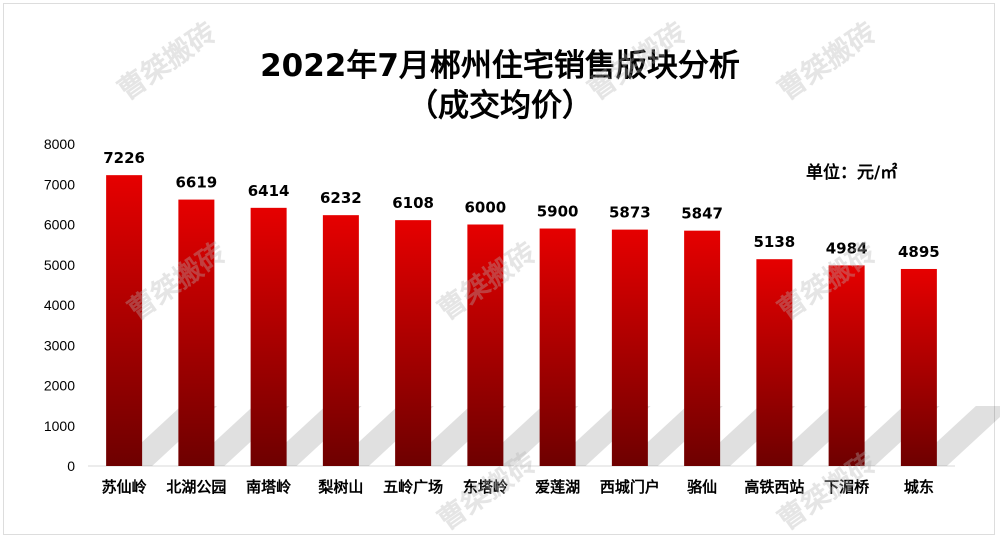 This screenshot has height=540, width=1000. I want to click on y-tick-label: 8000, so click(59, 144).